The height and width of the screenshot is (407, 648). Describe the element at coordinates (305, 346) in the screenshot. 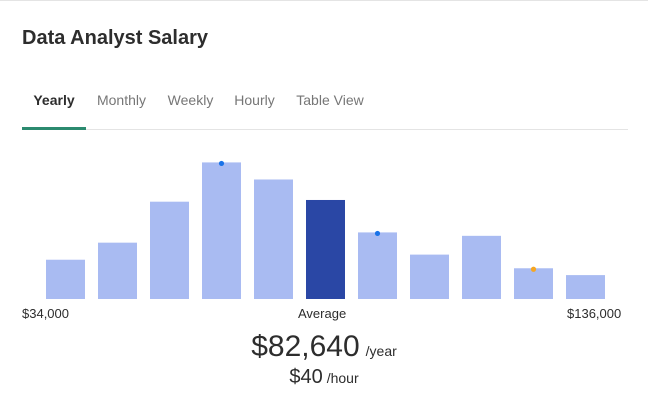

I see `yearly-salary-value: $82,640` at that location.